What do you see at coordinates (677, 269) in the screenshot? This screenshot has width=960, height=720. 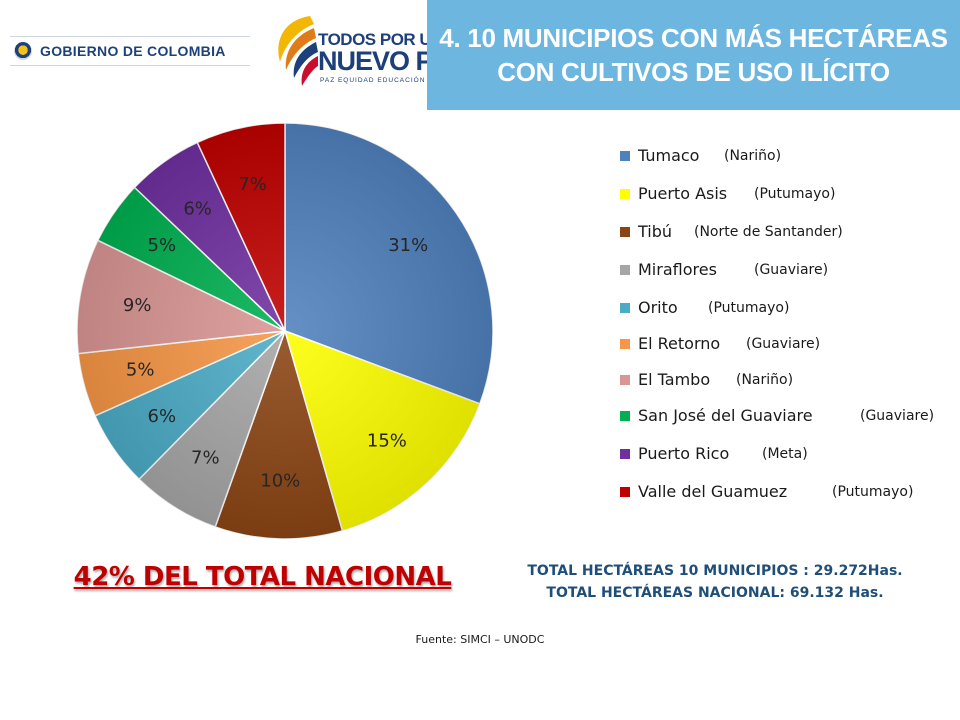 I see `legend-municipality: Miraflores` at bounding box center [677, 269].